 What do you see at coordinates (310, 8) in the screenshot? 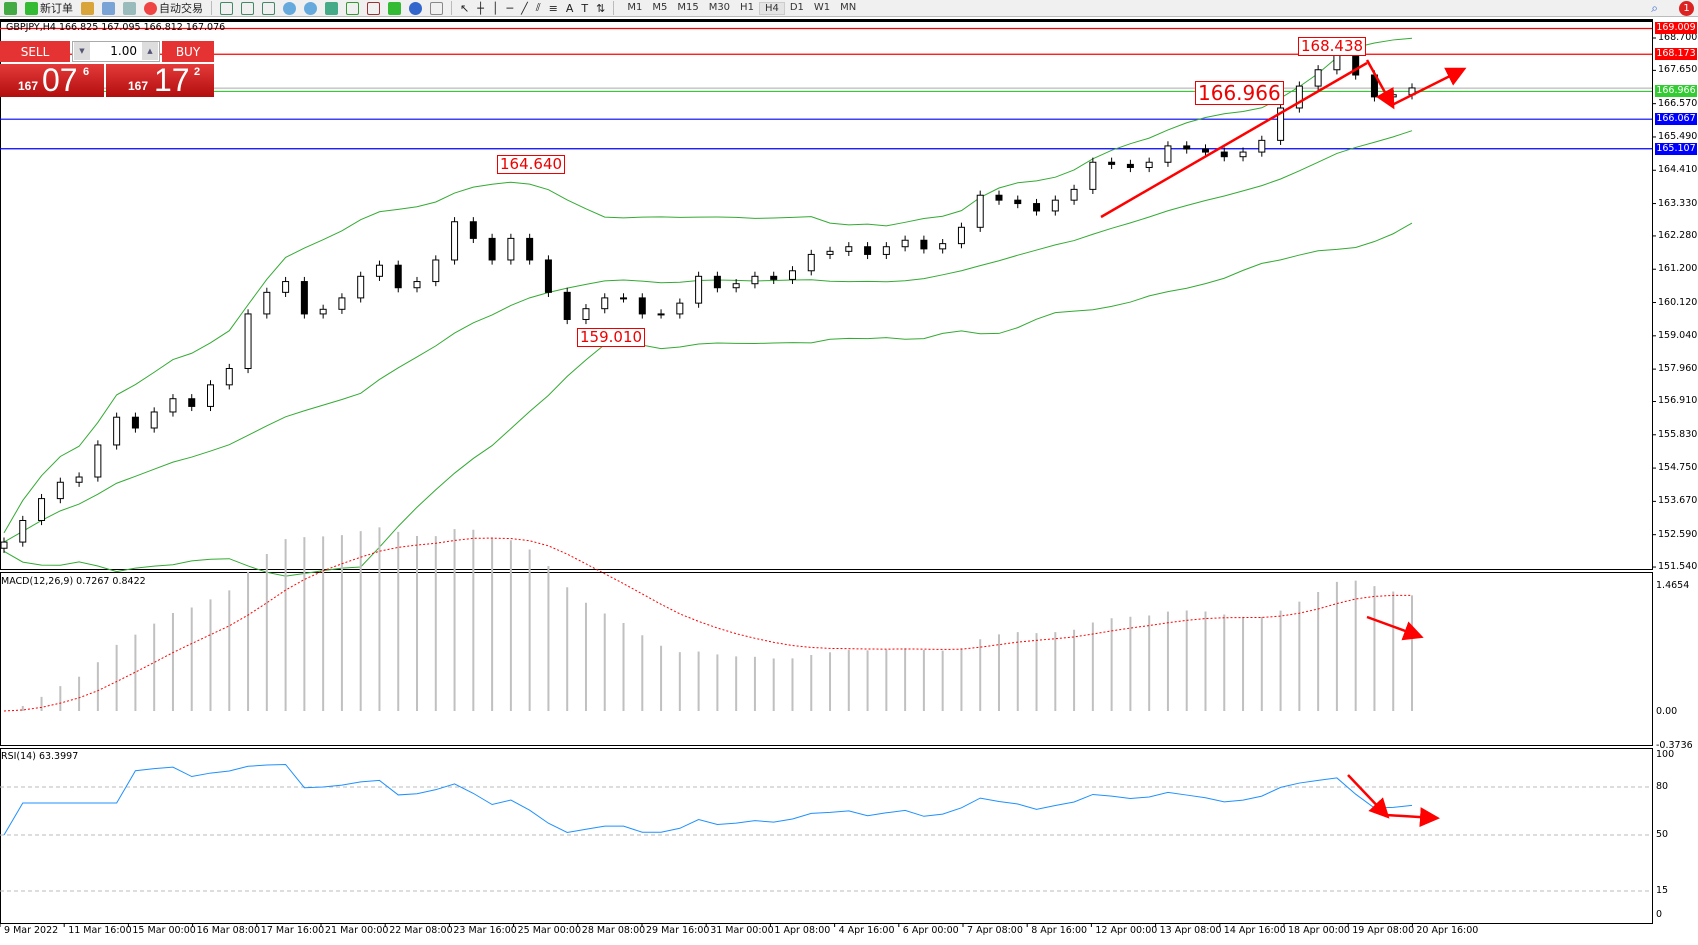
I see `zoom-out-icon` at bounding box center [310, 8].